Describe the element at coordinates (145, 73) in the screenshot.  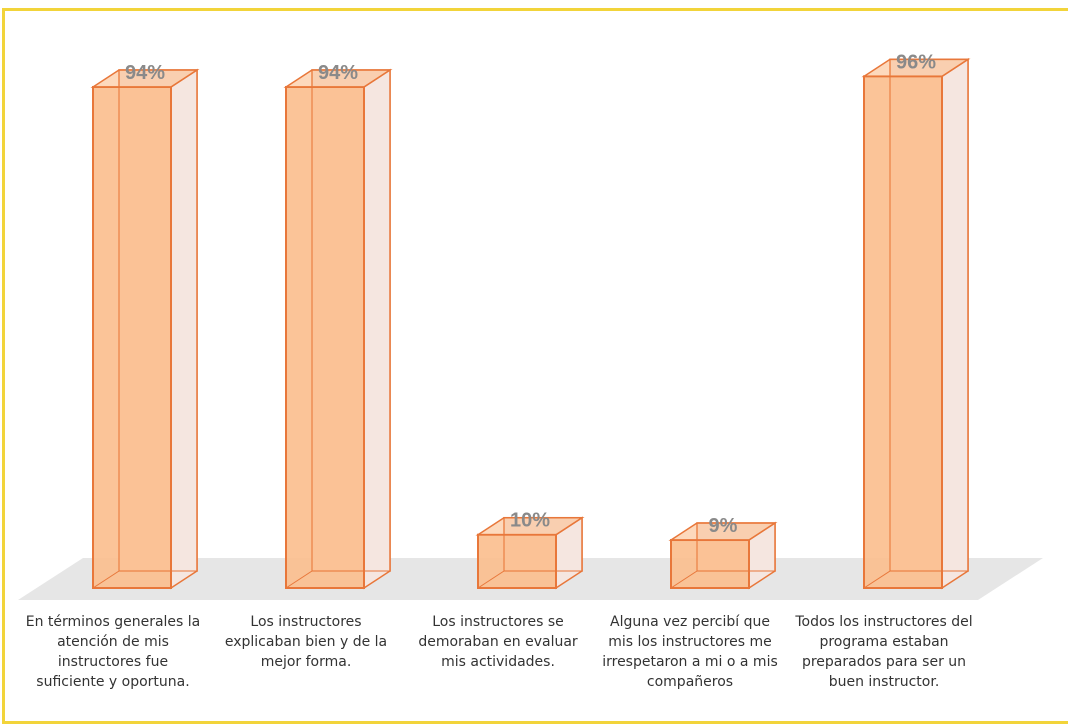
I see `data-label-1: 94%` at that location.